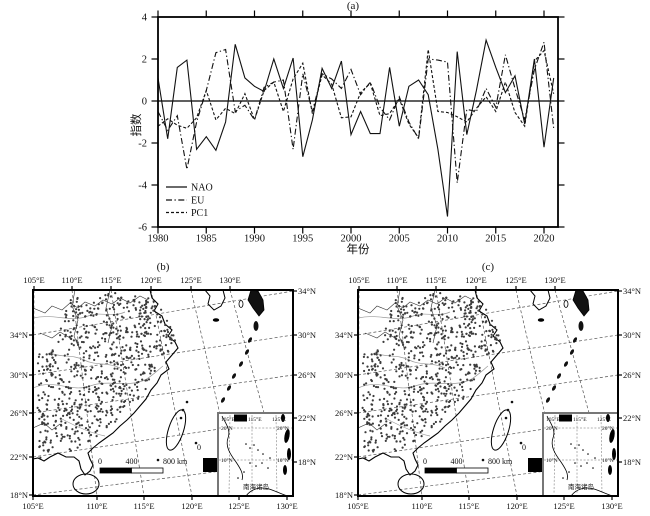 This screenshot has height=516, width=650. Describe the element at coordinates (191, 506) in the screenshot. I see `bottom-lon-label: 120°E` at that location.